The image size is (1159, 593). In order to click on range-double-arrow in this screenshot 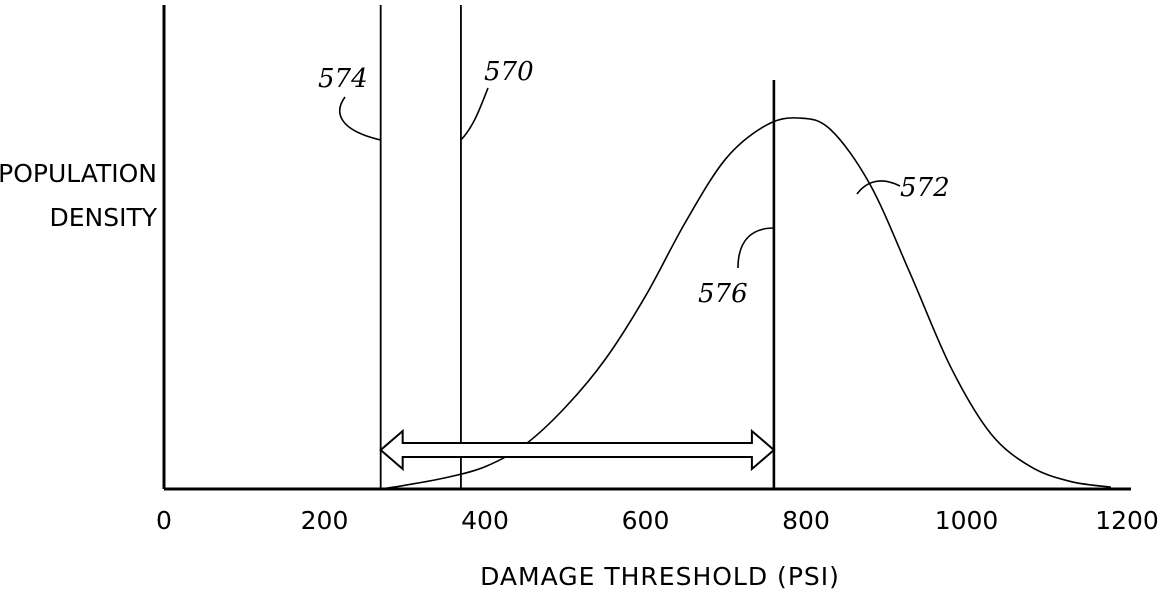, I will do `click(577, 450)`.